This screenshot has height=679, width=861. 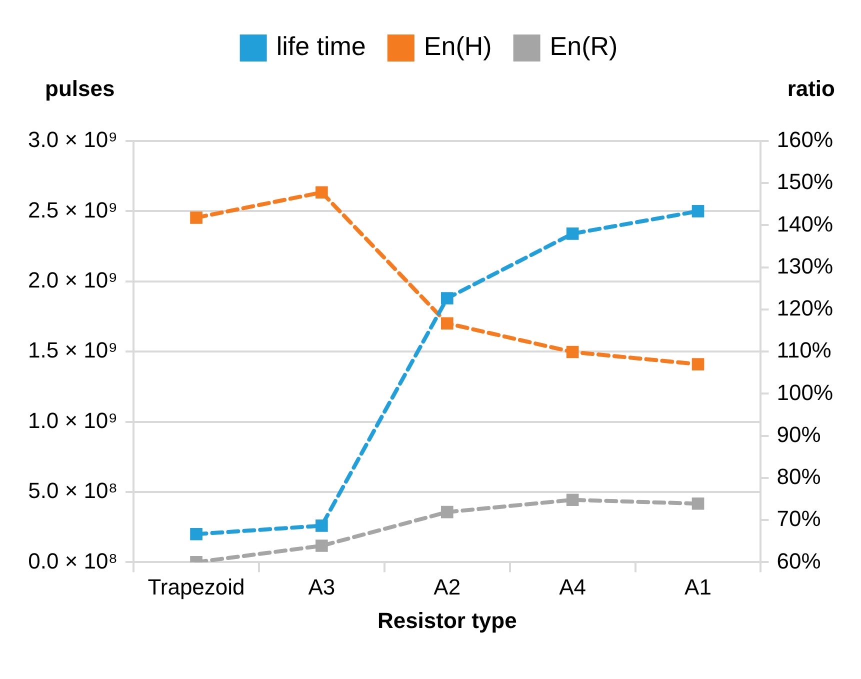 What do you see at coordinates (805, 392) in the screenshot?
I see `y2-tick-label: 100%` at bounding box center [805, 392].